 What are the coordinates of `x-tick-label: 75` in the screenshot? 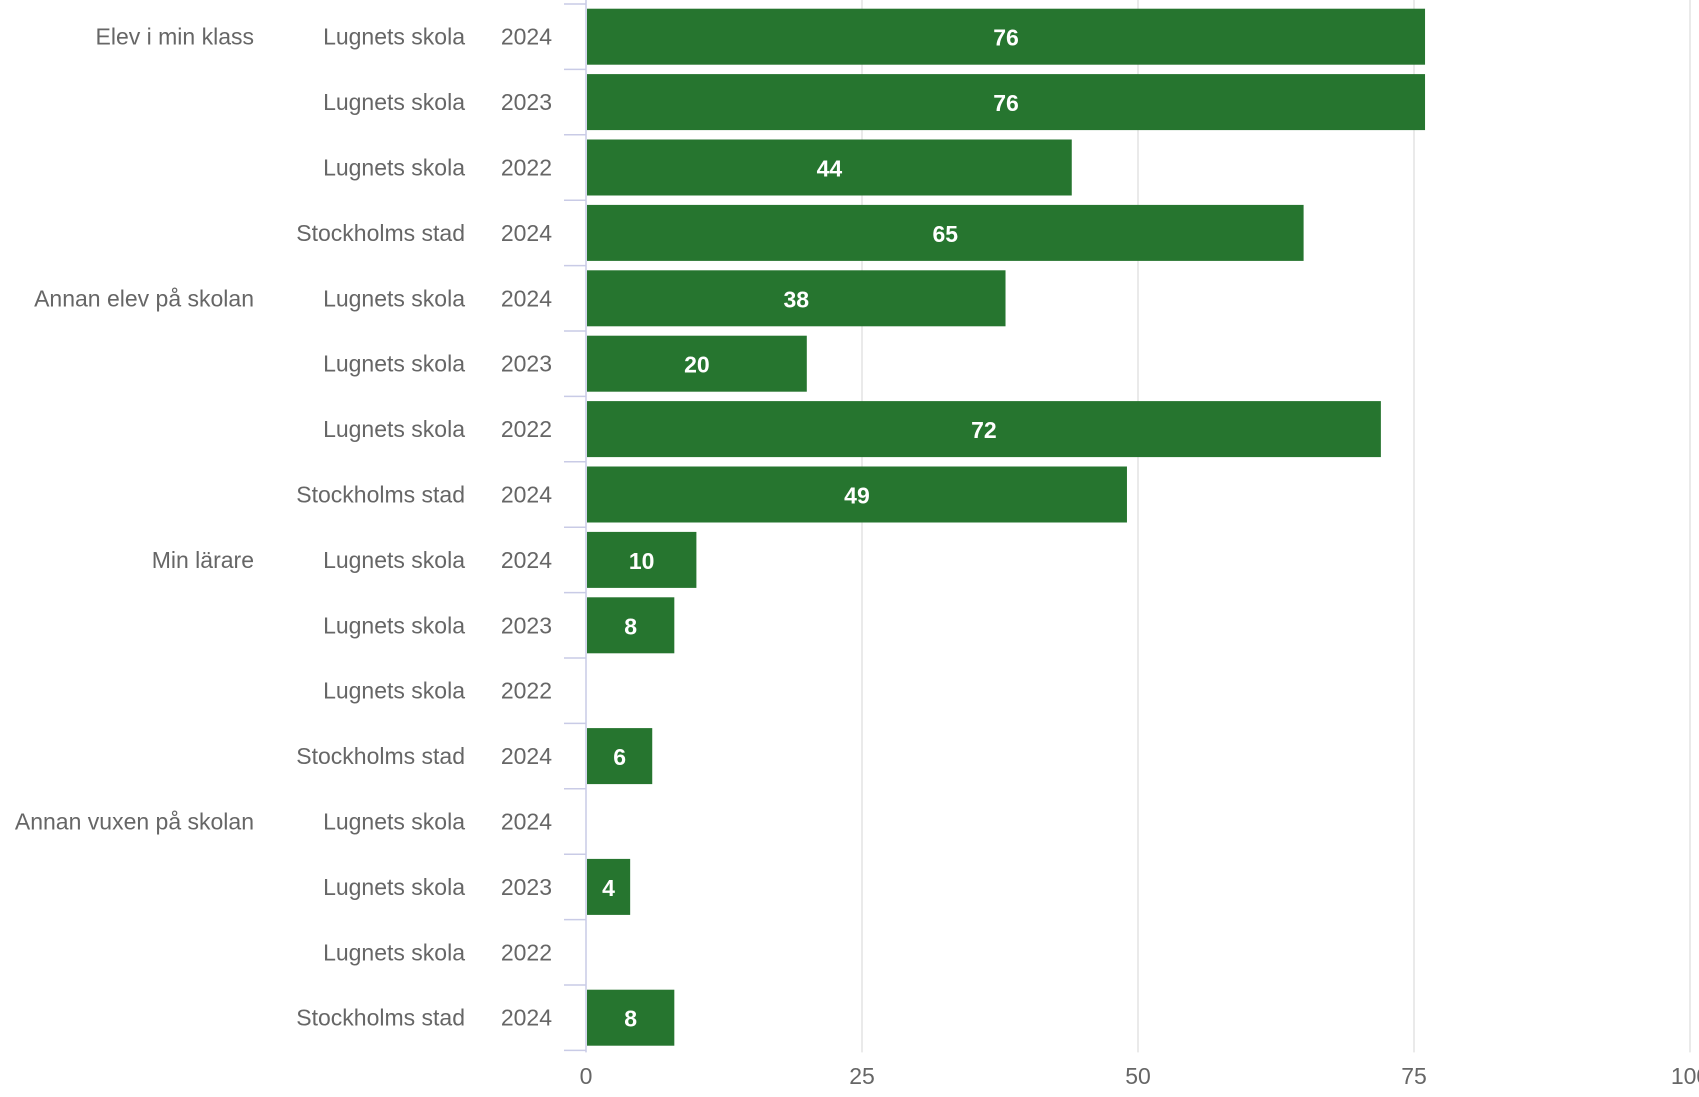 It's located at (1414, 1076).